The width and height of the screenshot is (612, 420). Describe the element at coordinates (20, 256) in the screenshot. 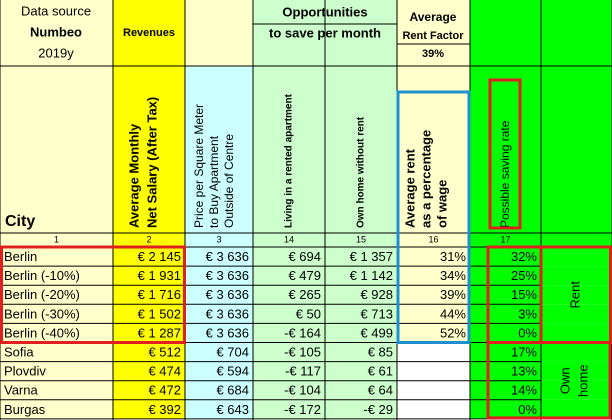

I see `cell: Berlin` at that location.